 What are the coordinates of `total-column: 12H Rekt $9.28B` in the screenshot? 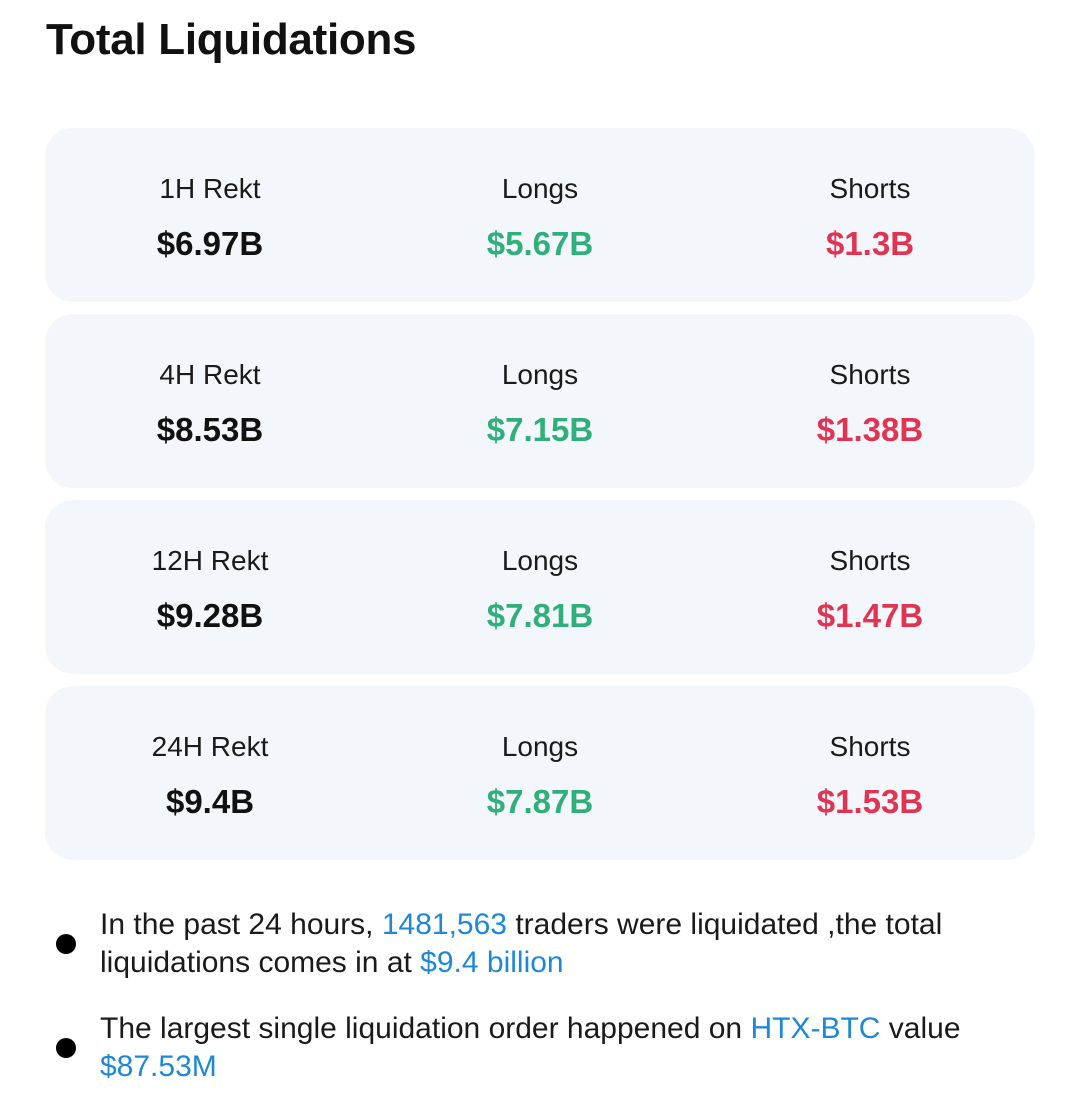 It's located at (210, 587).